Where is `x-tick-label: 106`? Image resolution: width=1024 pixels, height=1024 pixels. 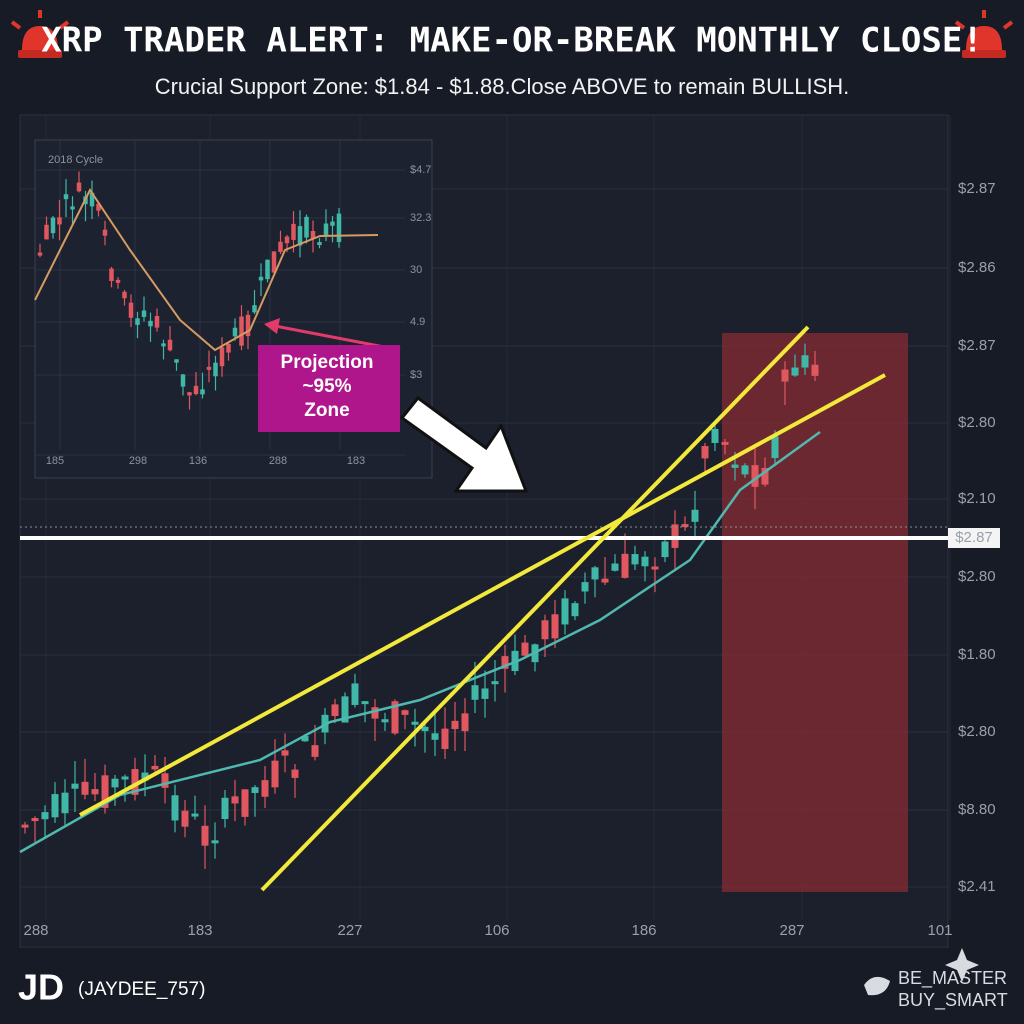 x-tick-label: 106 is located at coordinates (496, 930).